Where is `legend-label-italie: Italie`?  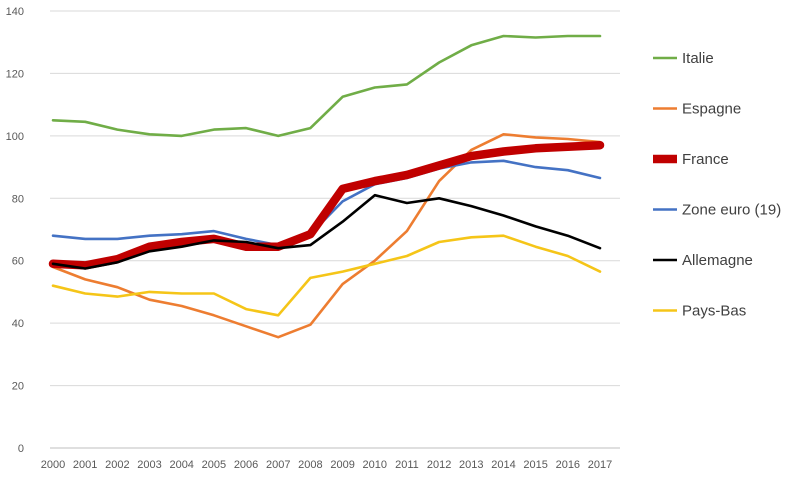 legend-label-italie: Italie is located at coordinates (698, 58).